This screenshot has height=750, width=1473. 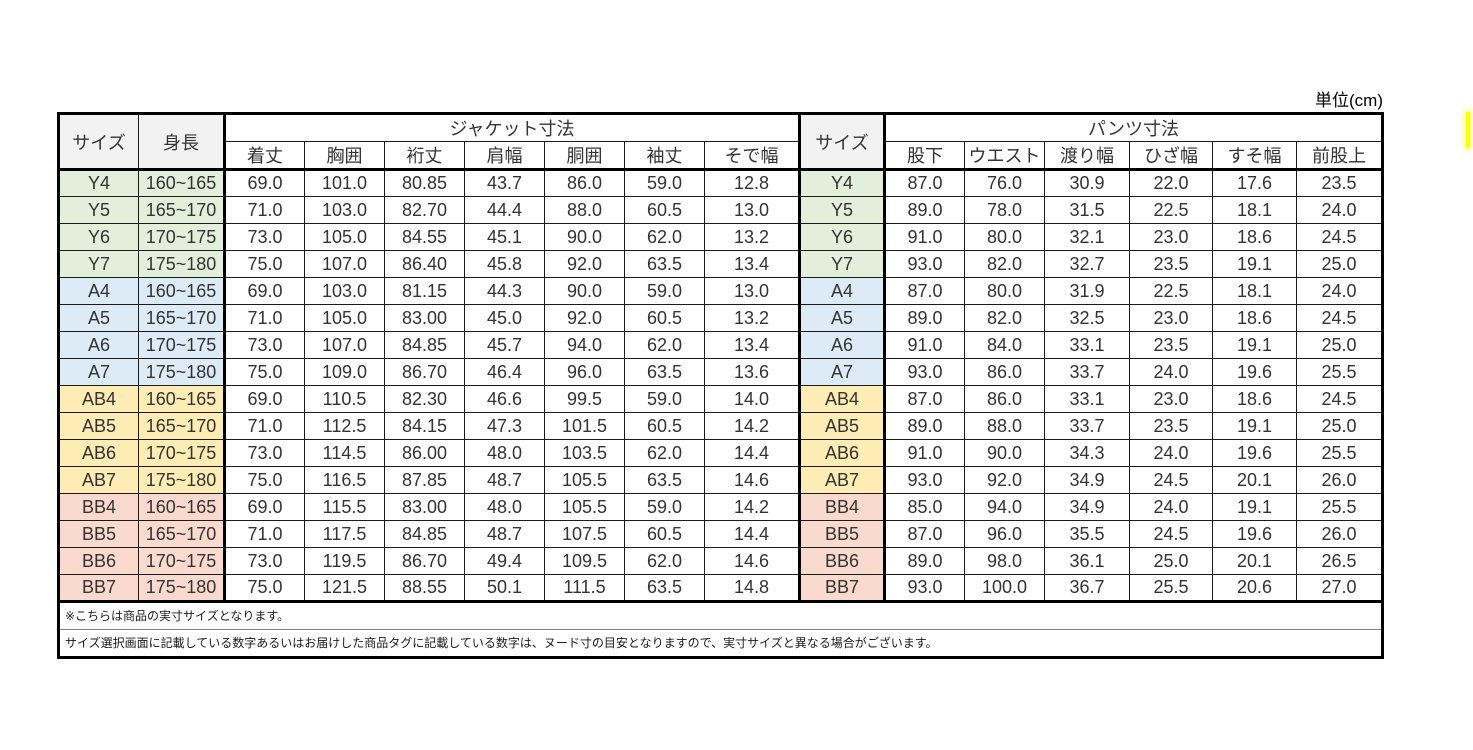 I want to click on jacket-value-cell: 88.55, so click(x=424, y=588).